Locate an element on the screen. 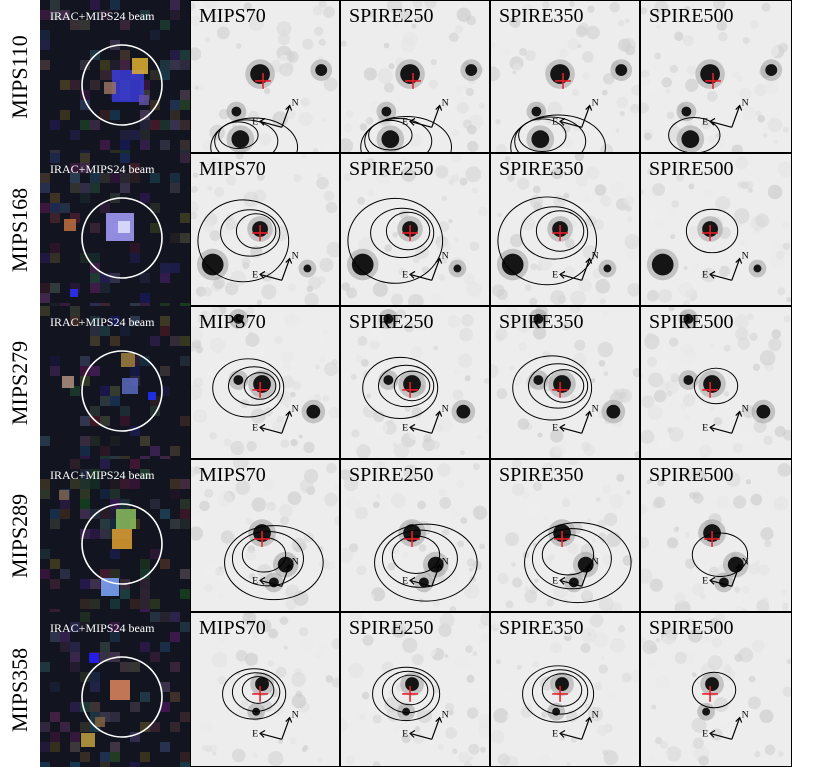  panel-mips279-spire500: N E SPIRE500 is located at coordinates (716, 382).